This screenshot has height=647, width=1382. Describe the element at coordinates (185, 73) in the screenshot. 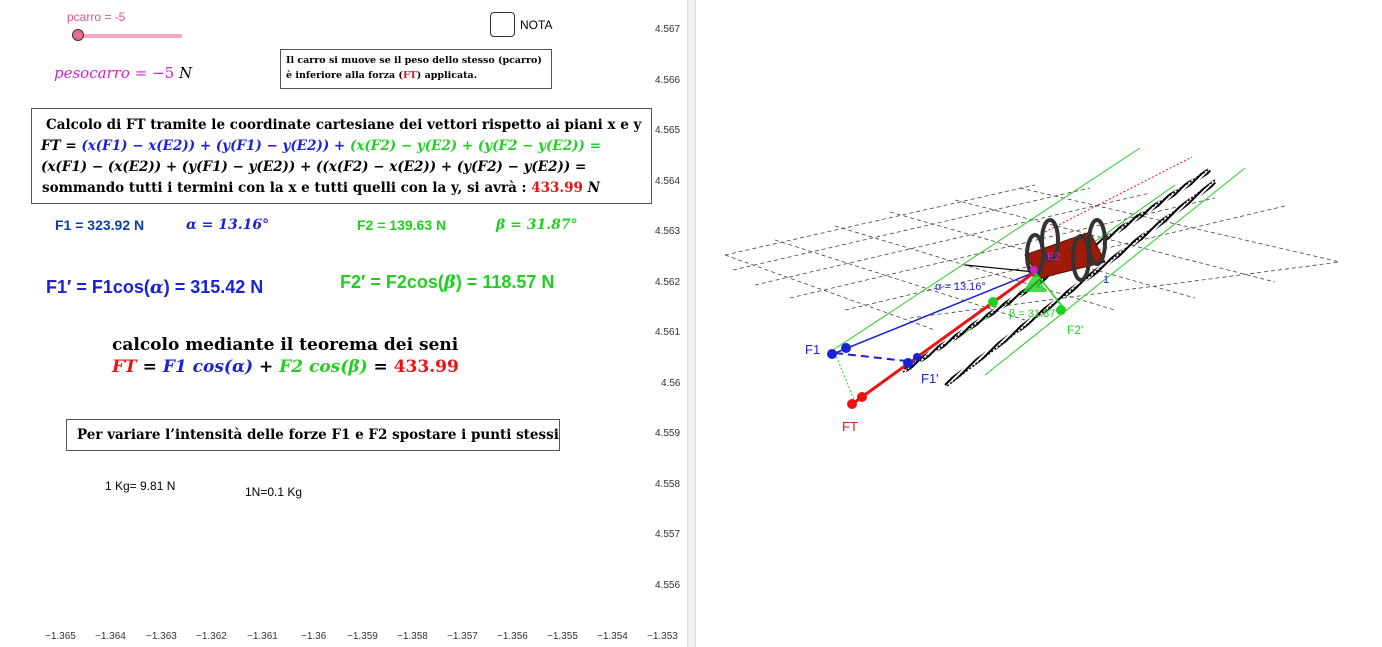

I see `pesocarro-unit: N` at that location.